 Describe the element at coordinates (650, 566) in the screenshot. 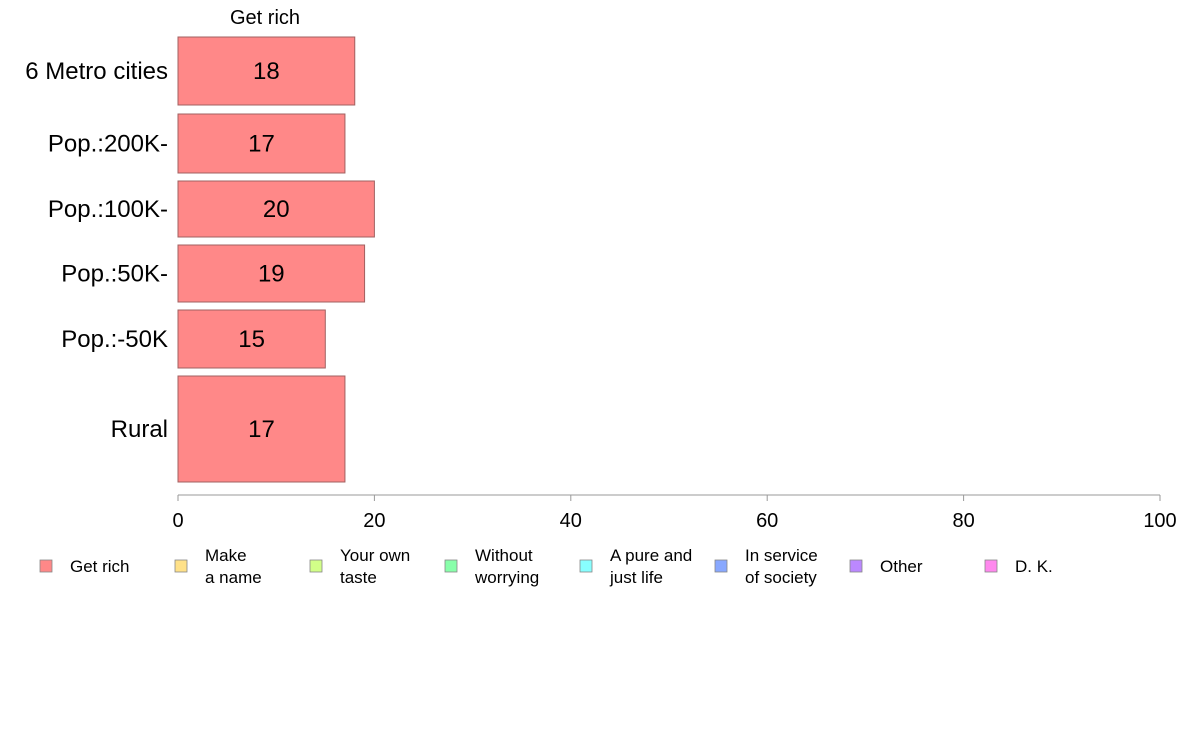

I see `legend-label: A pure and just life` at that location.